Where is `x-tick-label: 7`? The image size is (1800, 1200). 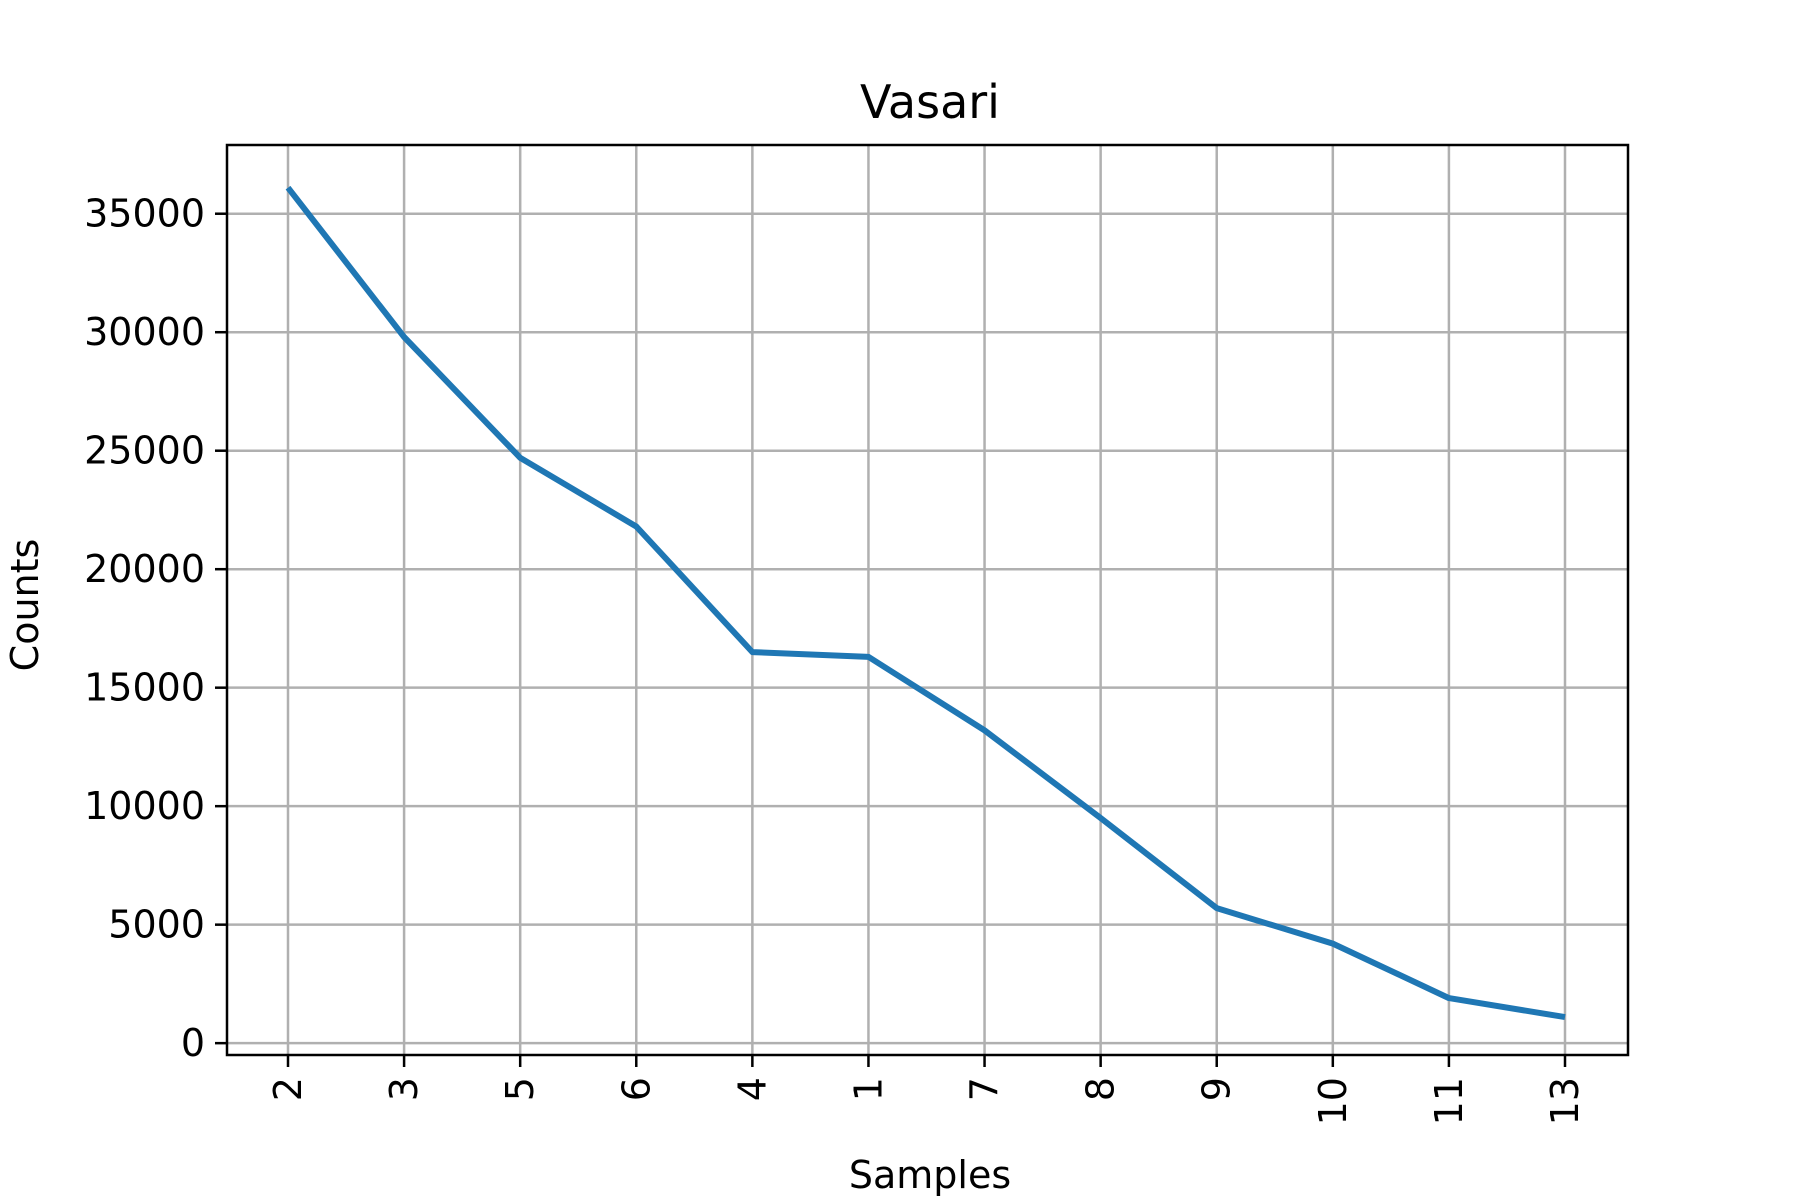
x-tick-label: 7 is located at coordinates (985, 1089).